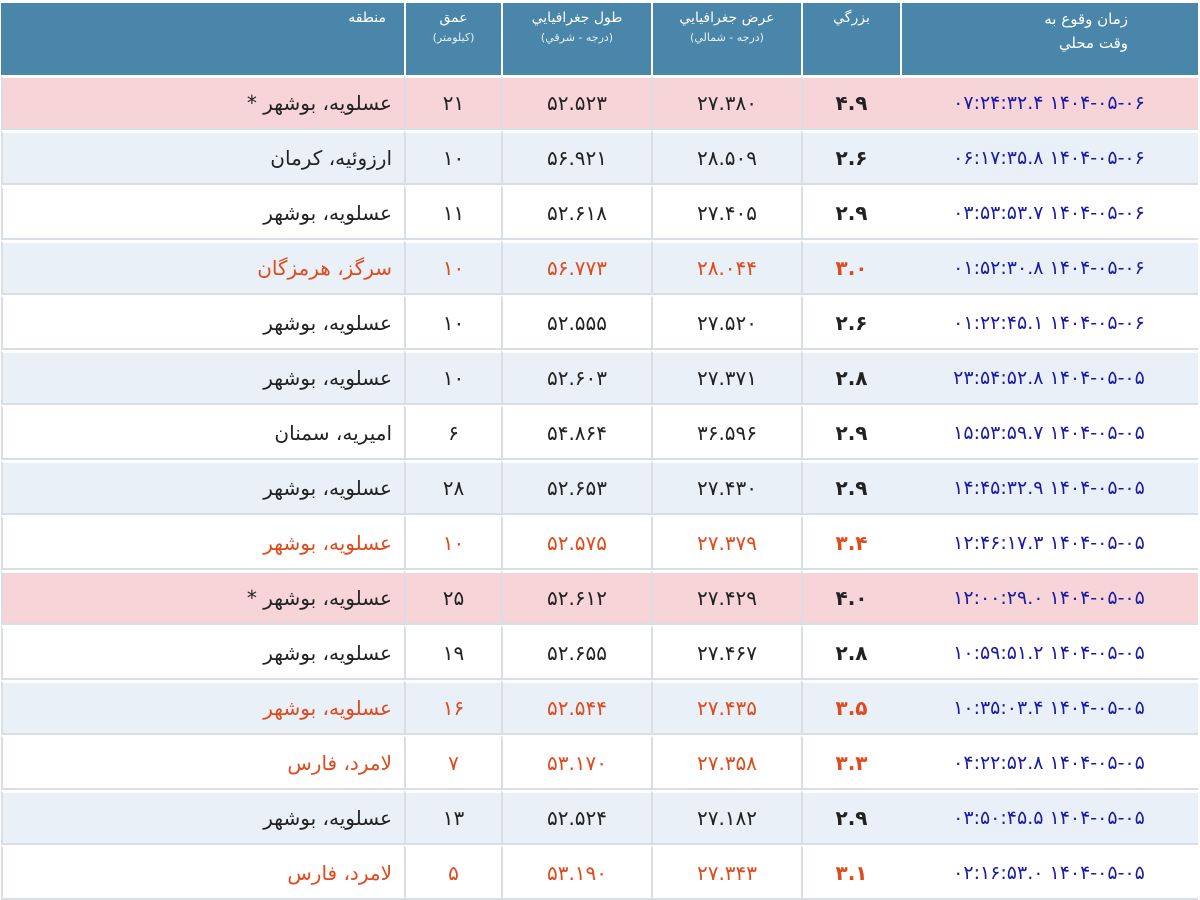 This screenshot has height=900, width=1200. I want to click on magnitude-cell: ۴.۹, so click(850, 102).